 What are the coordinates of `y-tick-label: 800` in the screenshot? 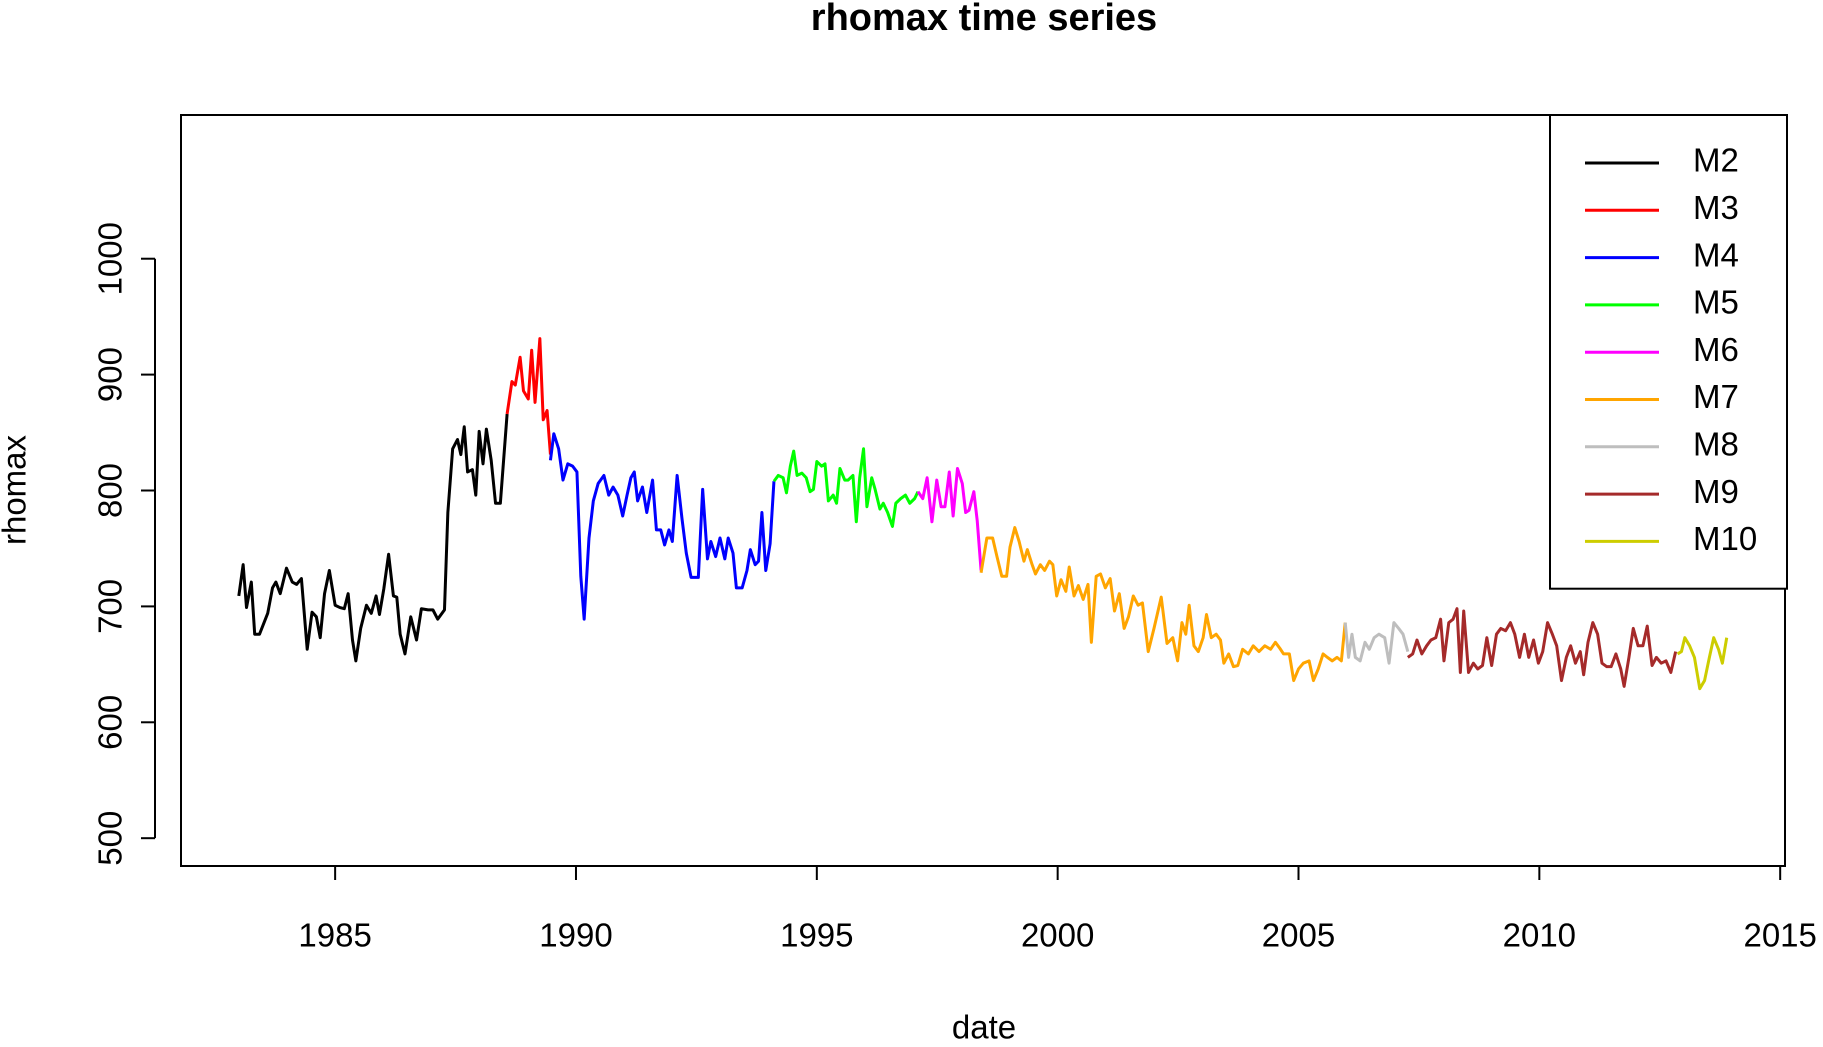 It's located at (110, 490).